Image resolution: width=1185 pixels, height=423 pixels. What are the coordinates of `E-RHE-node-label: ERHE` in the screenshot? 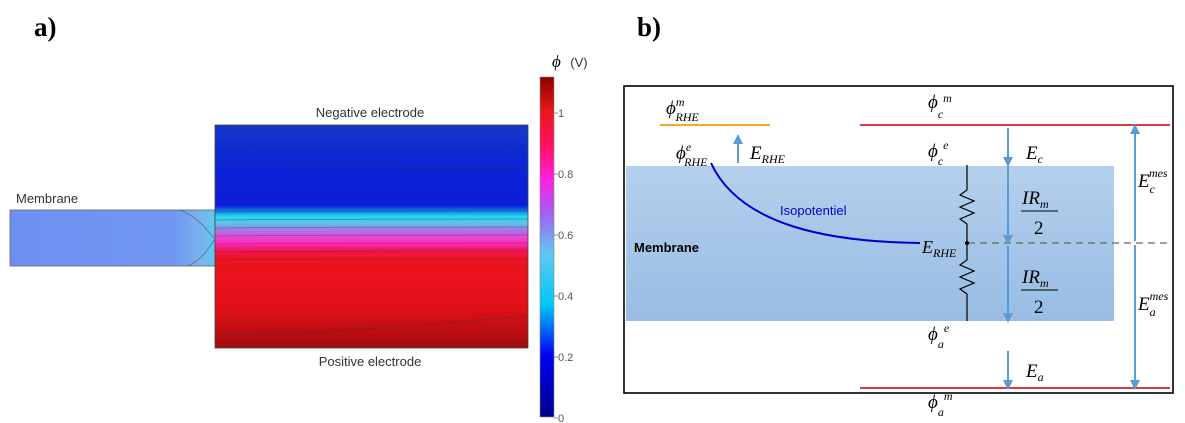 It's located at (939, 248).